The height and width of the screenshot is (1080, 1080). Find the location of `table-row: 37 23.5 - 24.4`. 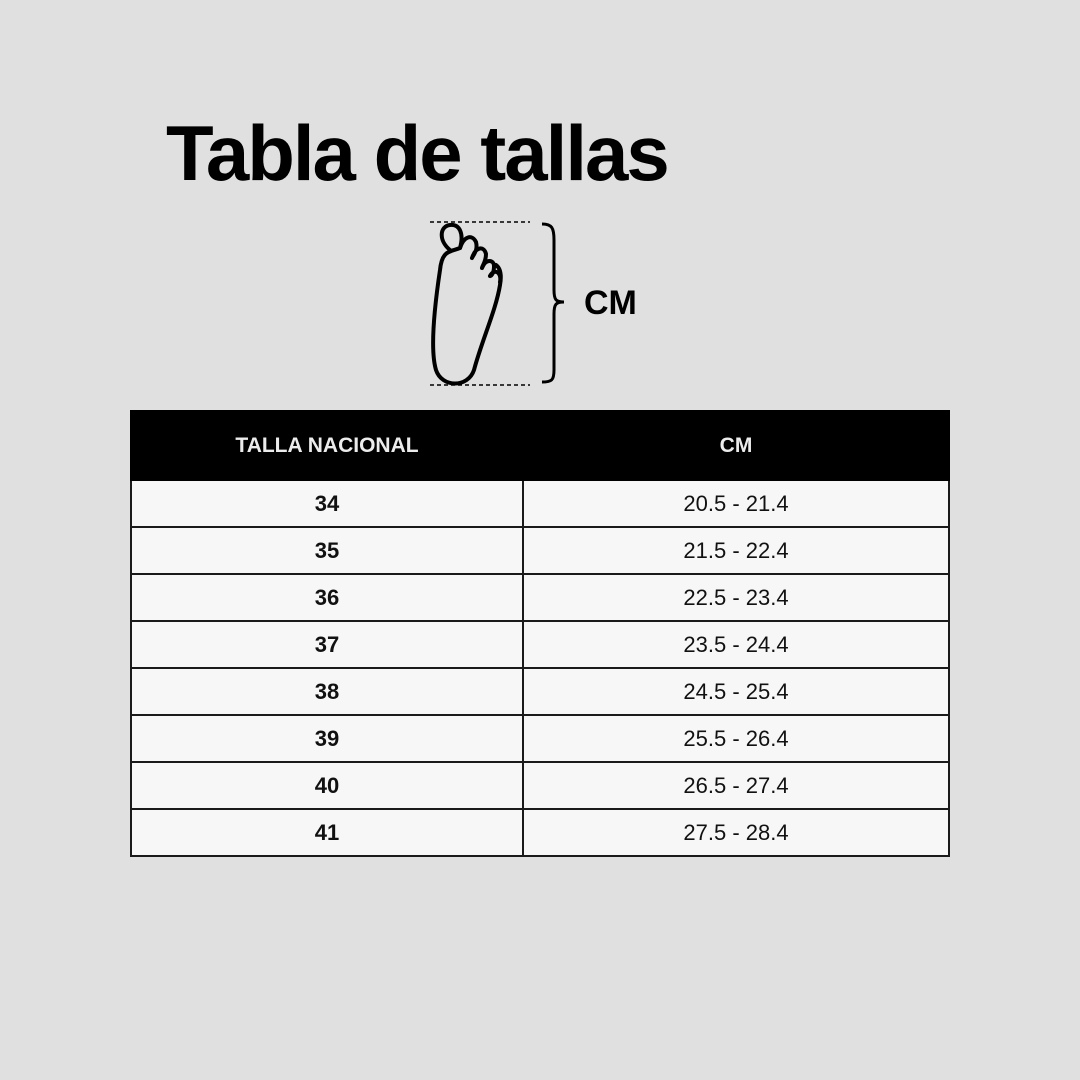

table-row: 37 23.5 - 24.4 is located at coordinates (540, 644).